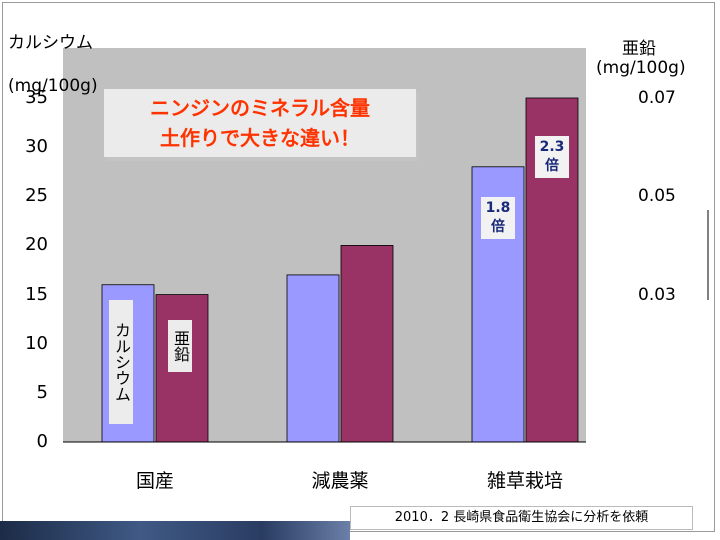  I want to click on chart-subtitle: 土作りで大きな違い！, so click(260, 138).